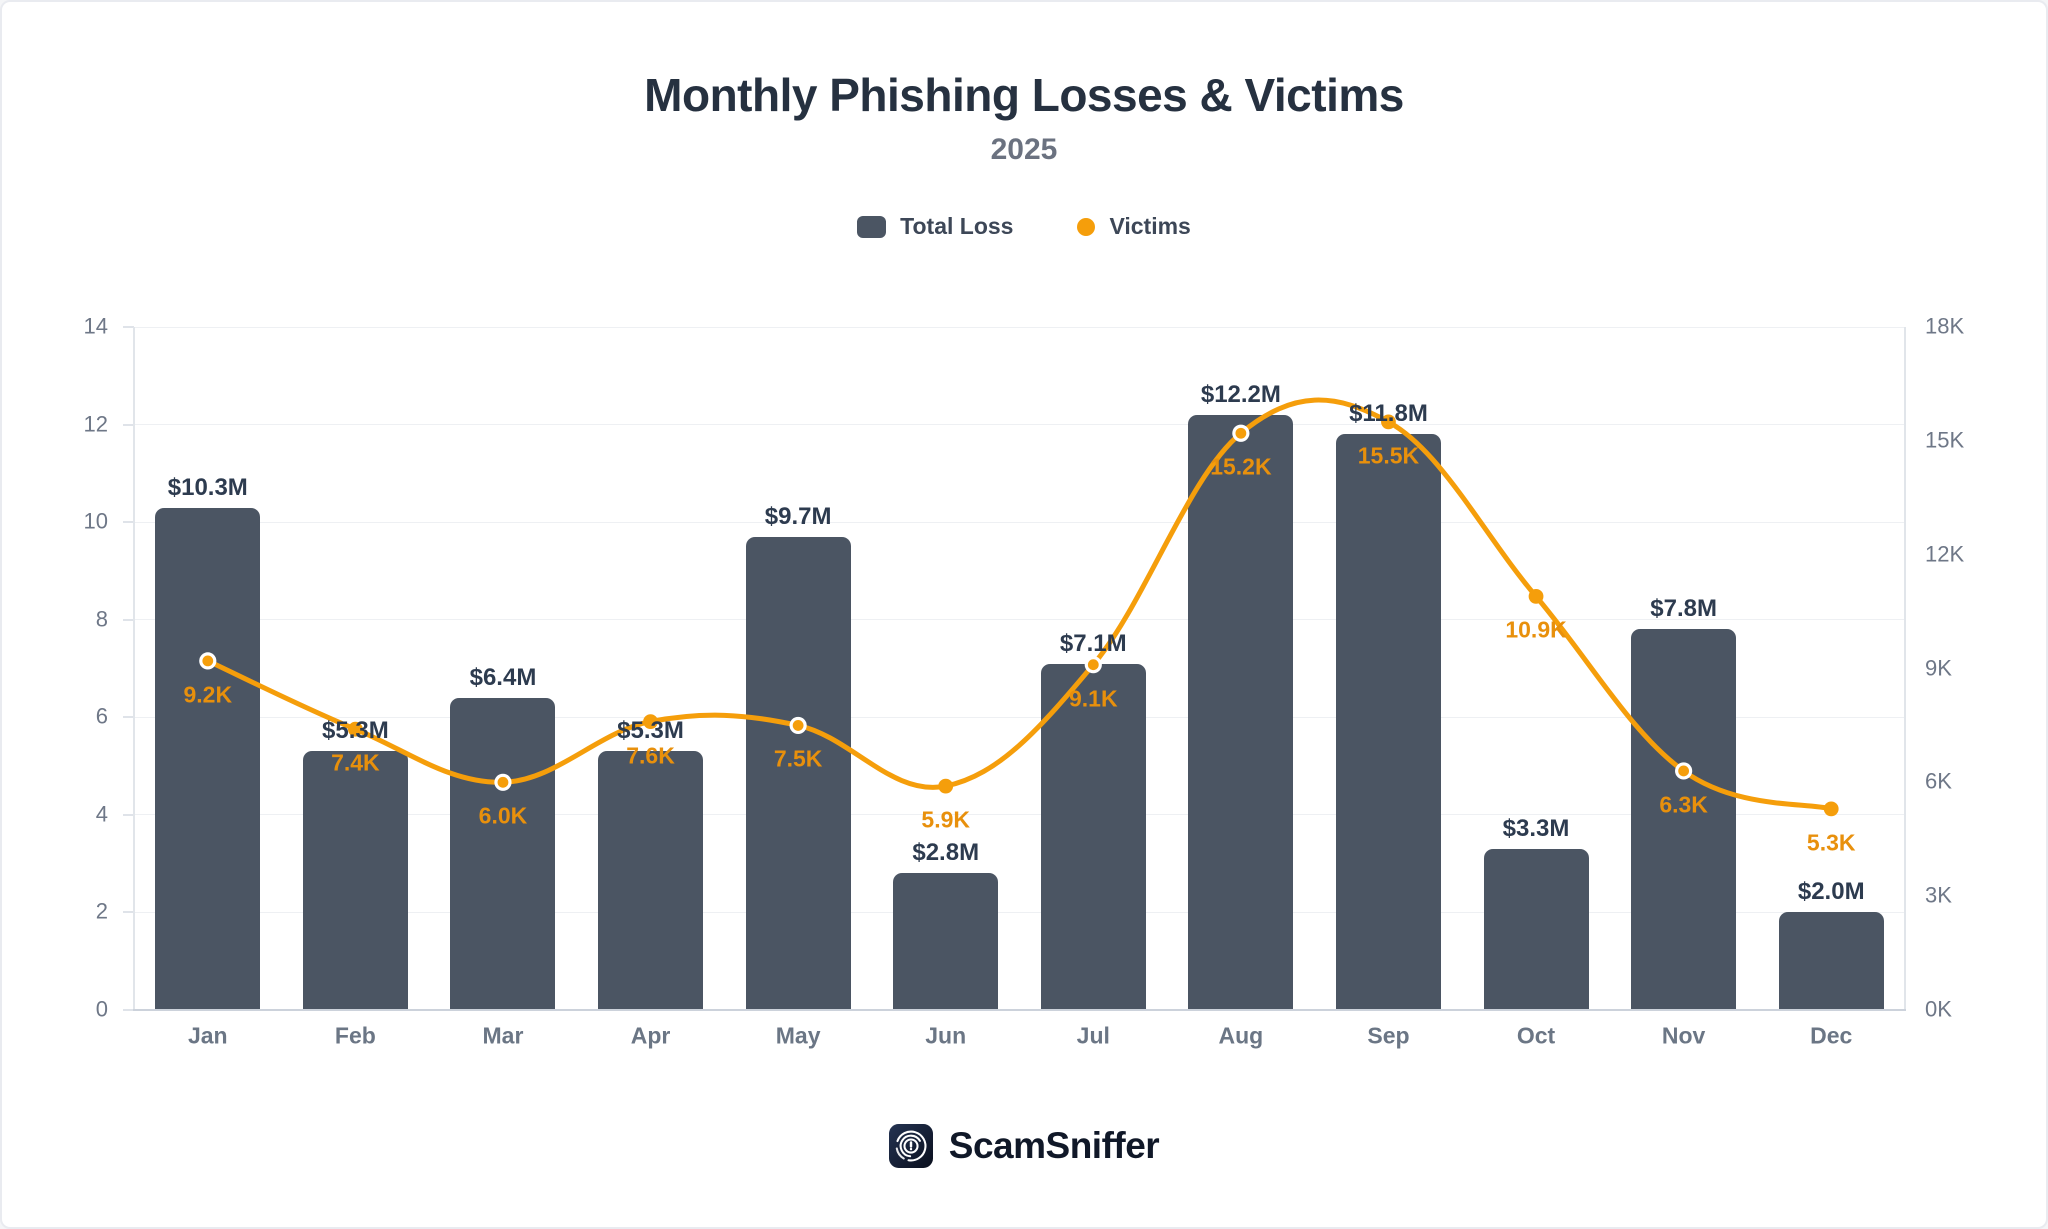  What do you see at coordinates (1093, 665) in the screenshot?
I see `victims-point-jul` at bounding box center [1093, 665].